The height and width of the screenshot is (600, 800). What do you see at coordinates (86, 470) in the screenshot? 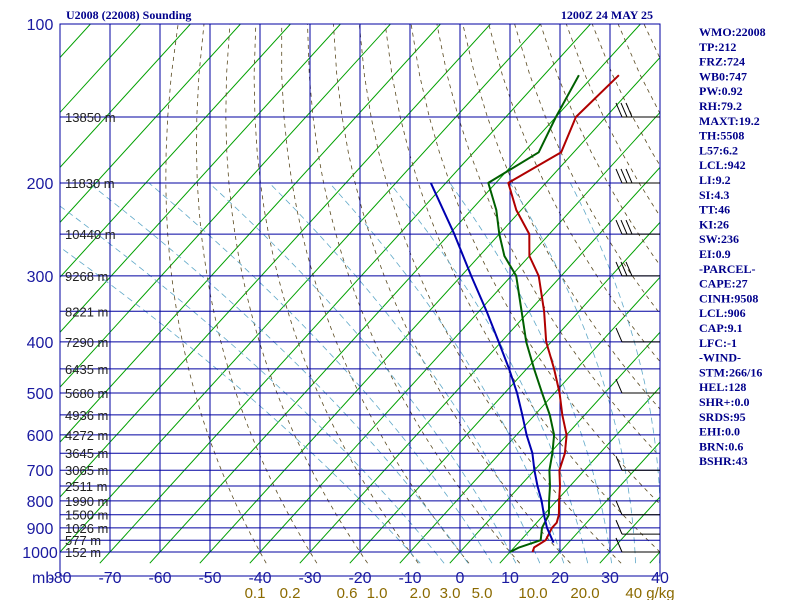
I see `height-label: 3065 m` at bounding box center [86, 470].